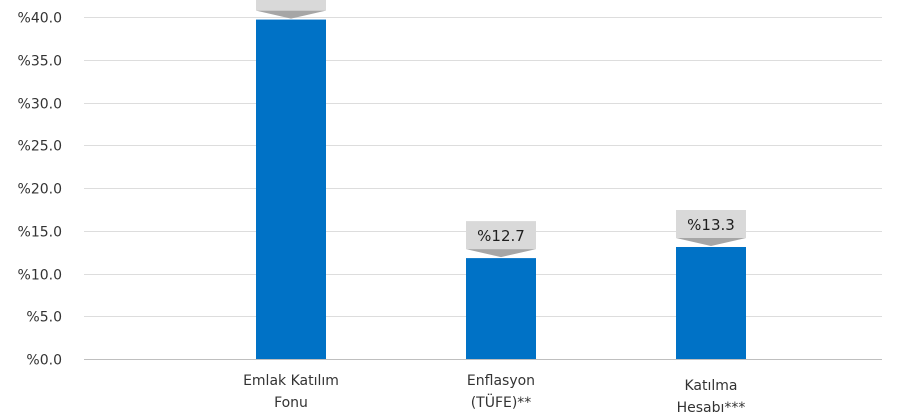 This screenshot has height=414, width=901. Describe the element at coordinates (40, 190) in the screenshot. I see `y-tick-label: %20.0` at that location.